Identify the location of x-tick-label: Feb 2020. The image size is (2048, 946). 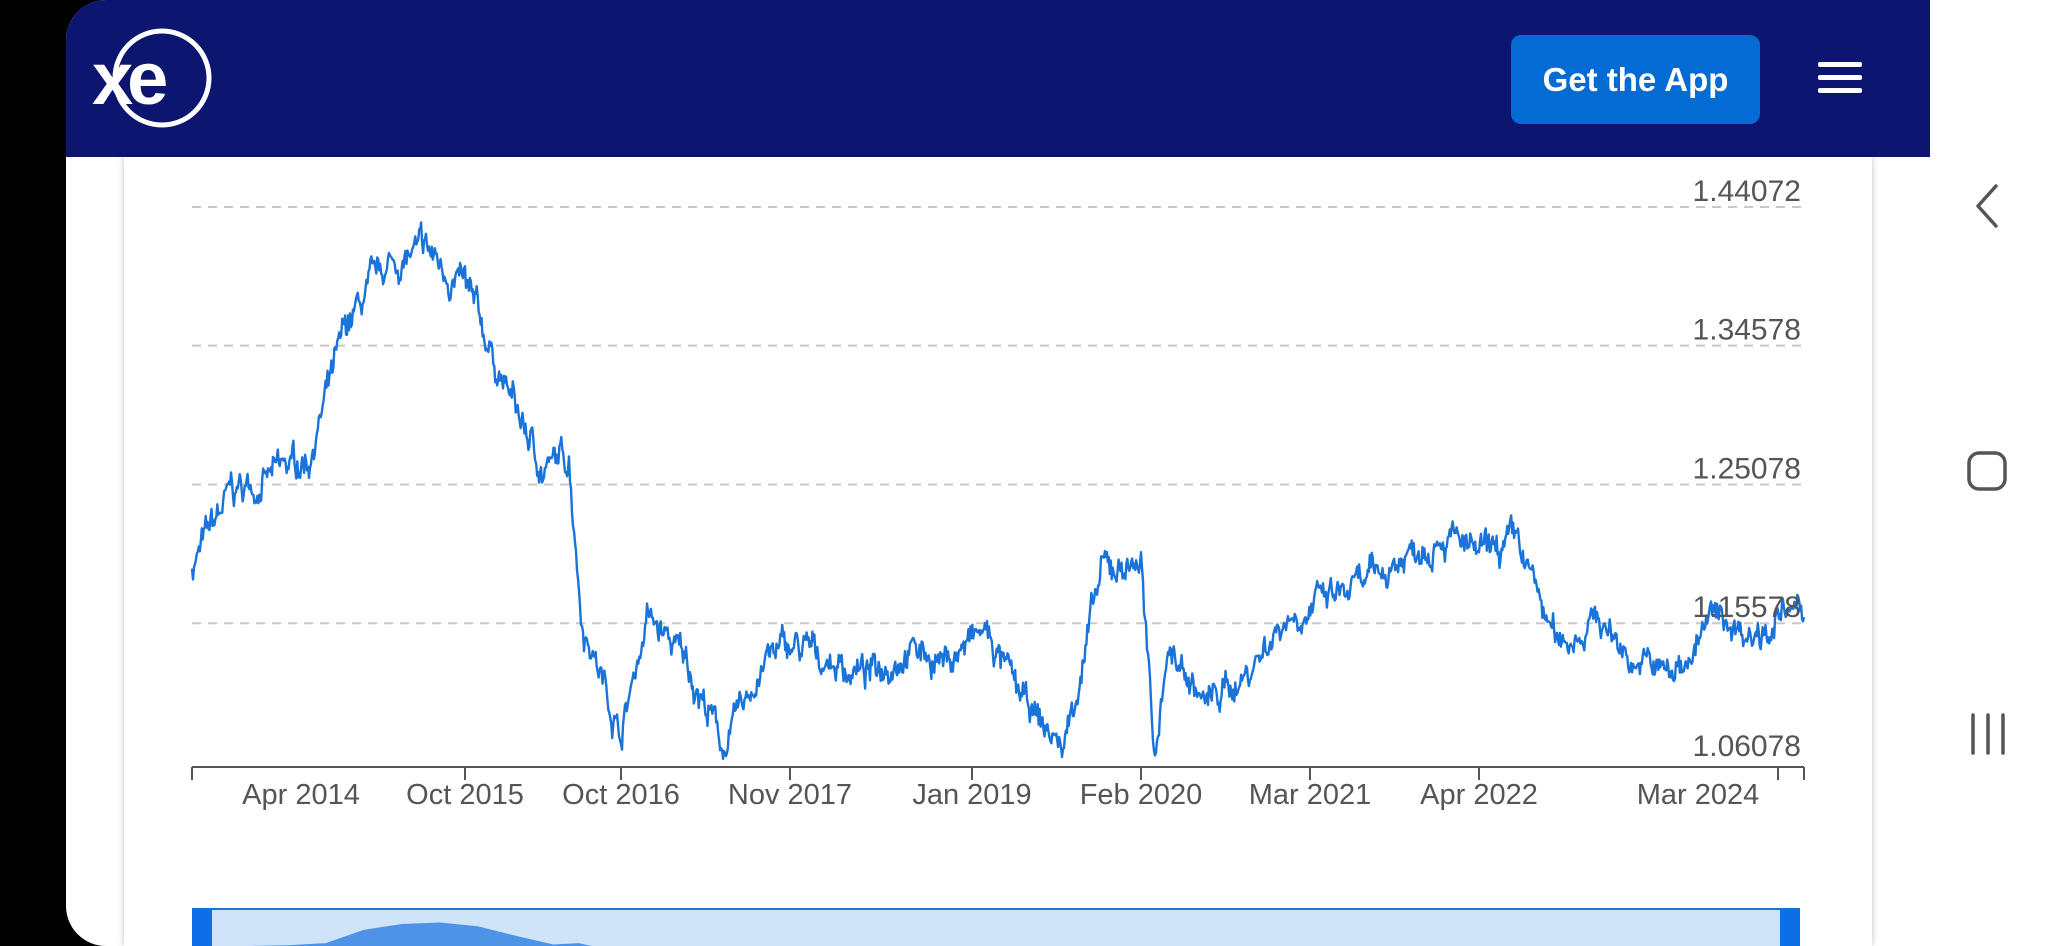
(1141, 795).